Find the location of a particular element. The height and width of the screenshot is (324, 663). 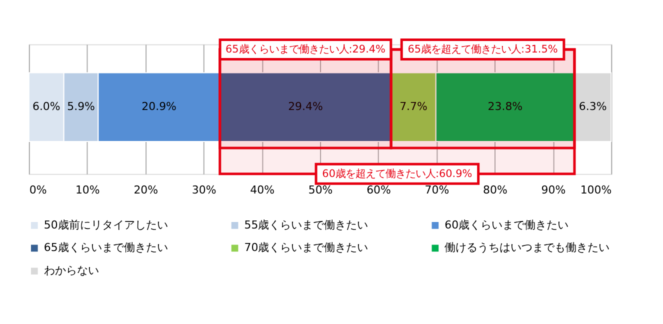

band-label: 65歳を超えて働きたい人:31.5% is located at coordinates (483, 49).